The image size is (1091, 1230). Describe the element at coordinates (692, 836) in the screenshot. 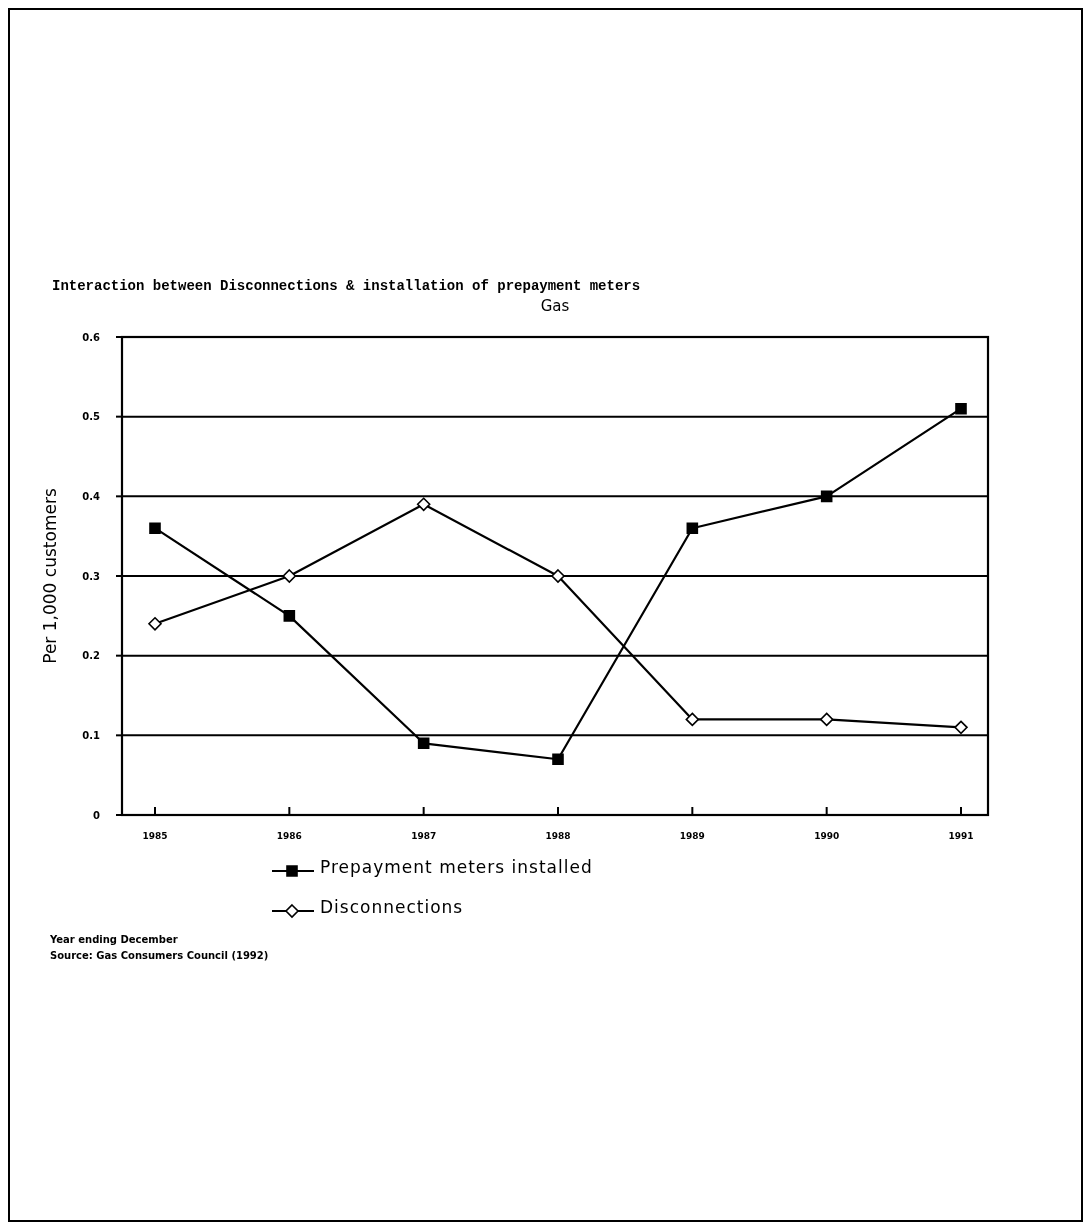

I see `x-tick-label: 1989` at that location.